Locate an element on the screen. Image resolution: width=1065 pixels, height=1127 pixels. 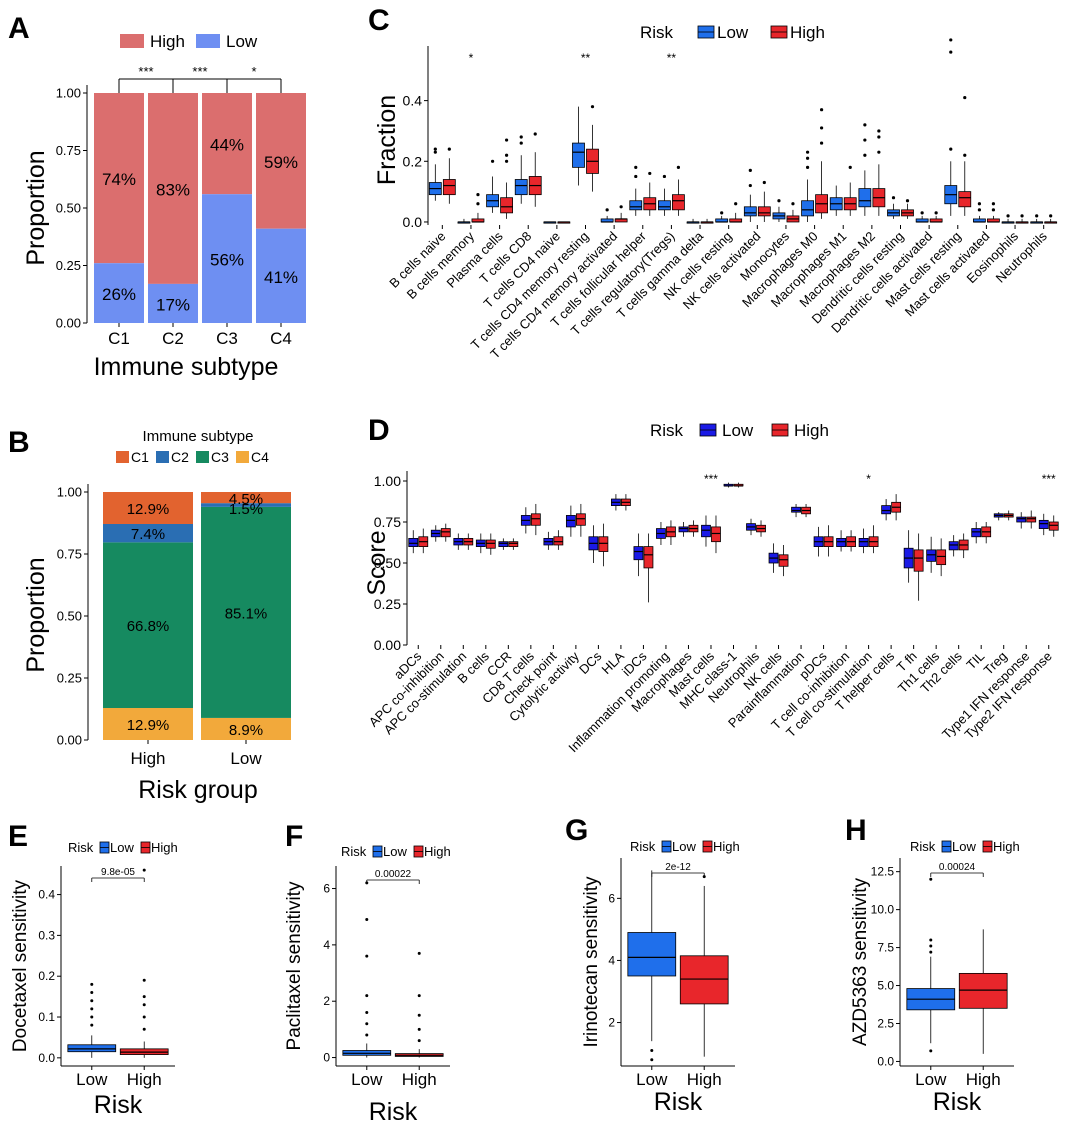
panel-letter-e: E is located at coordinates (18, 836).